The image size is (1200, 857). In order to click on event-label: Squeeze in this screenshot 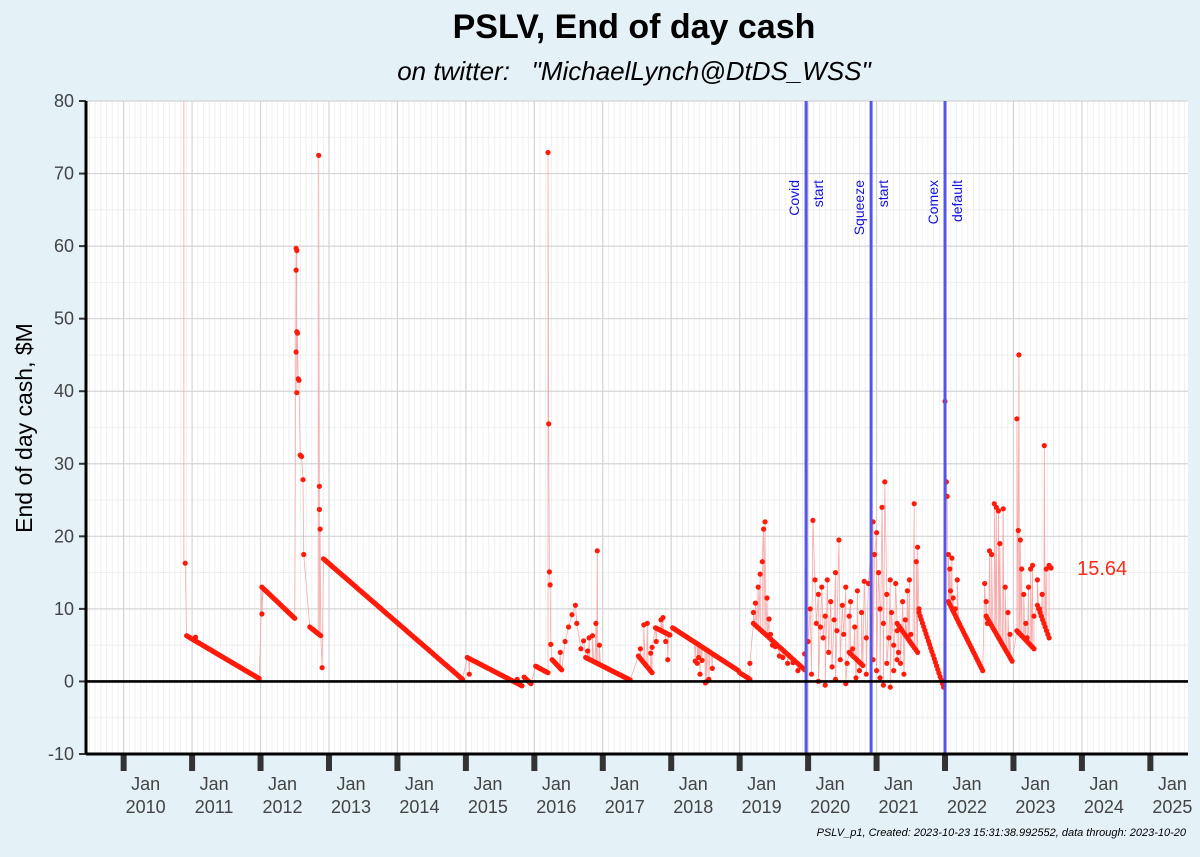, I will do `click(859, 207)`.